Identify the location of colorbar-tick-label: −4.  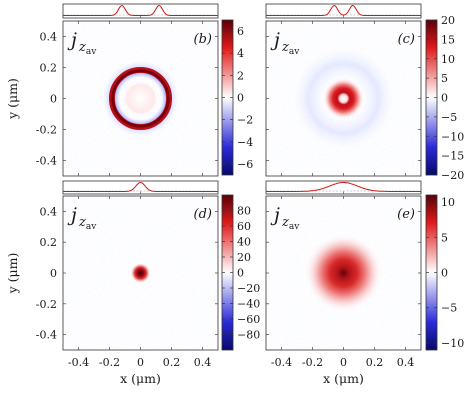
(245, 142).